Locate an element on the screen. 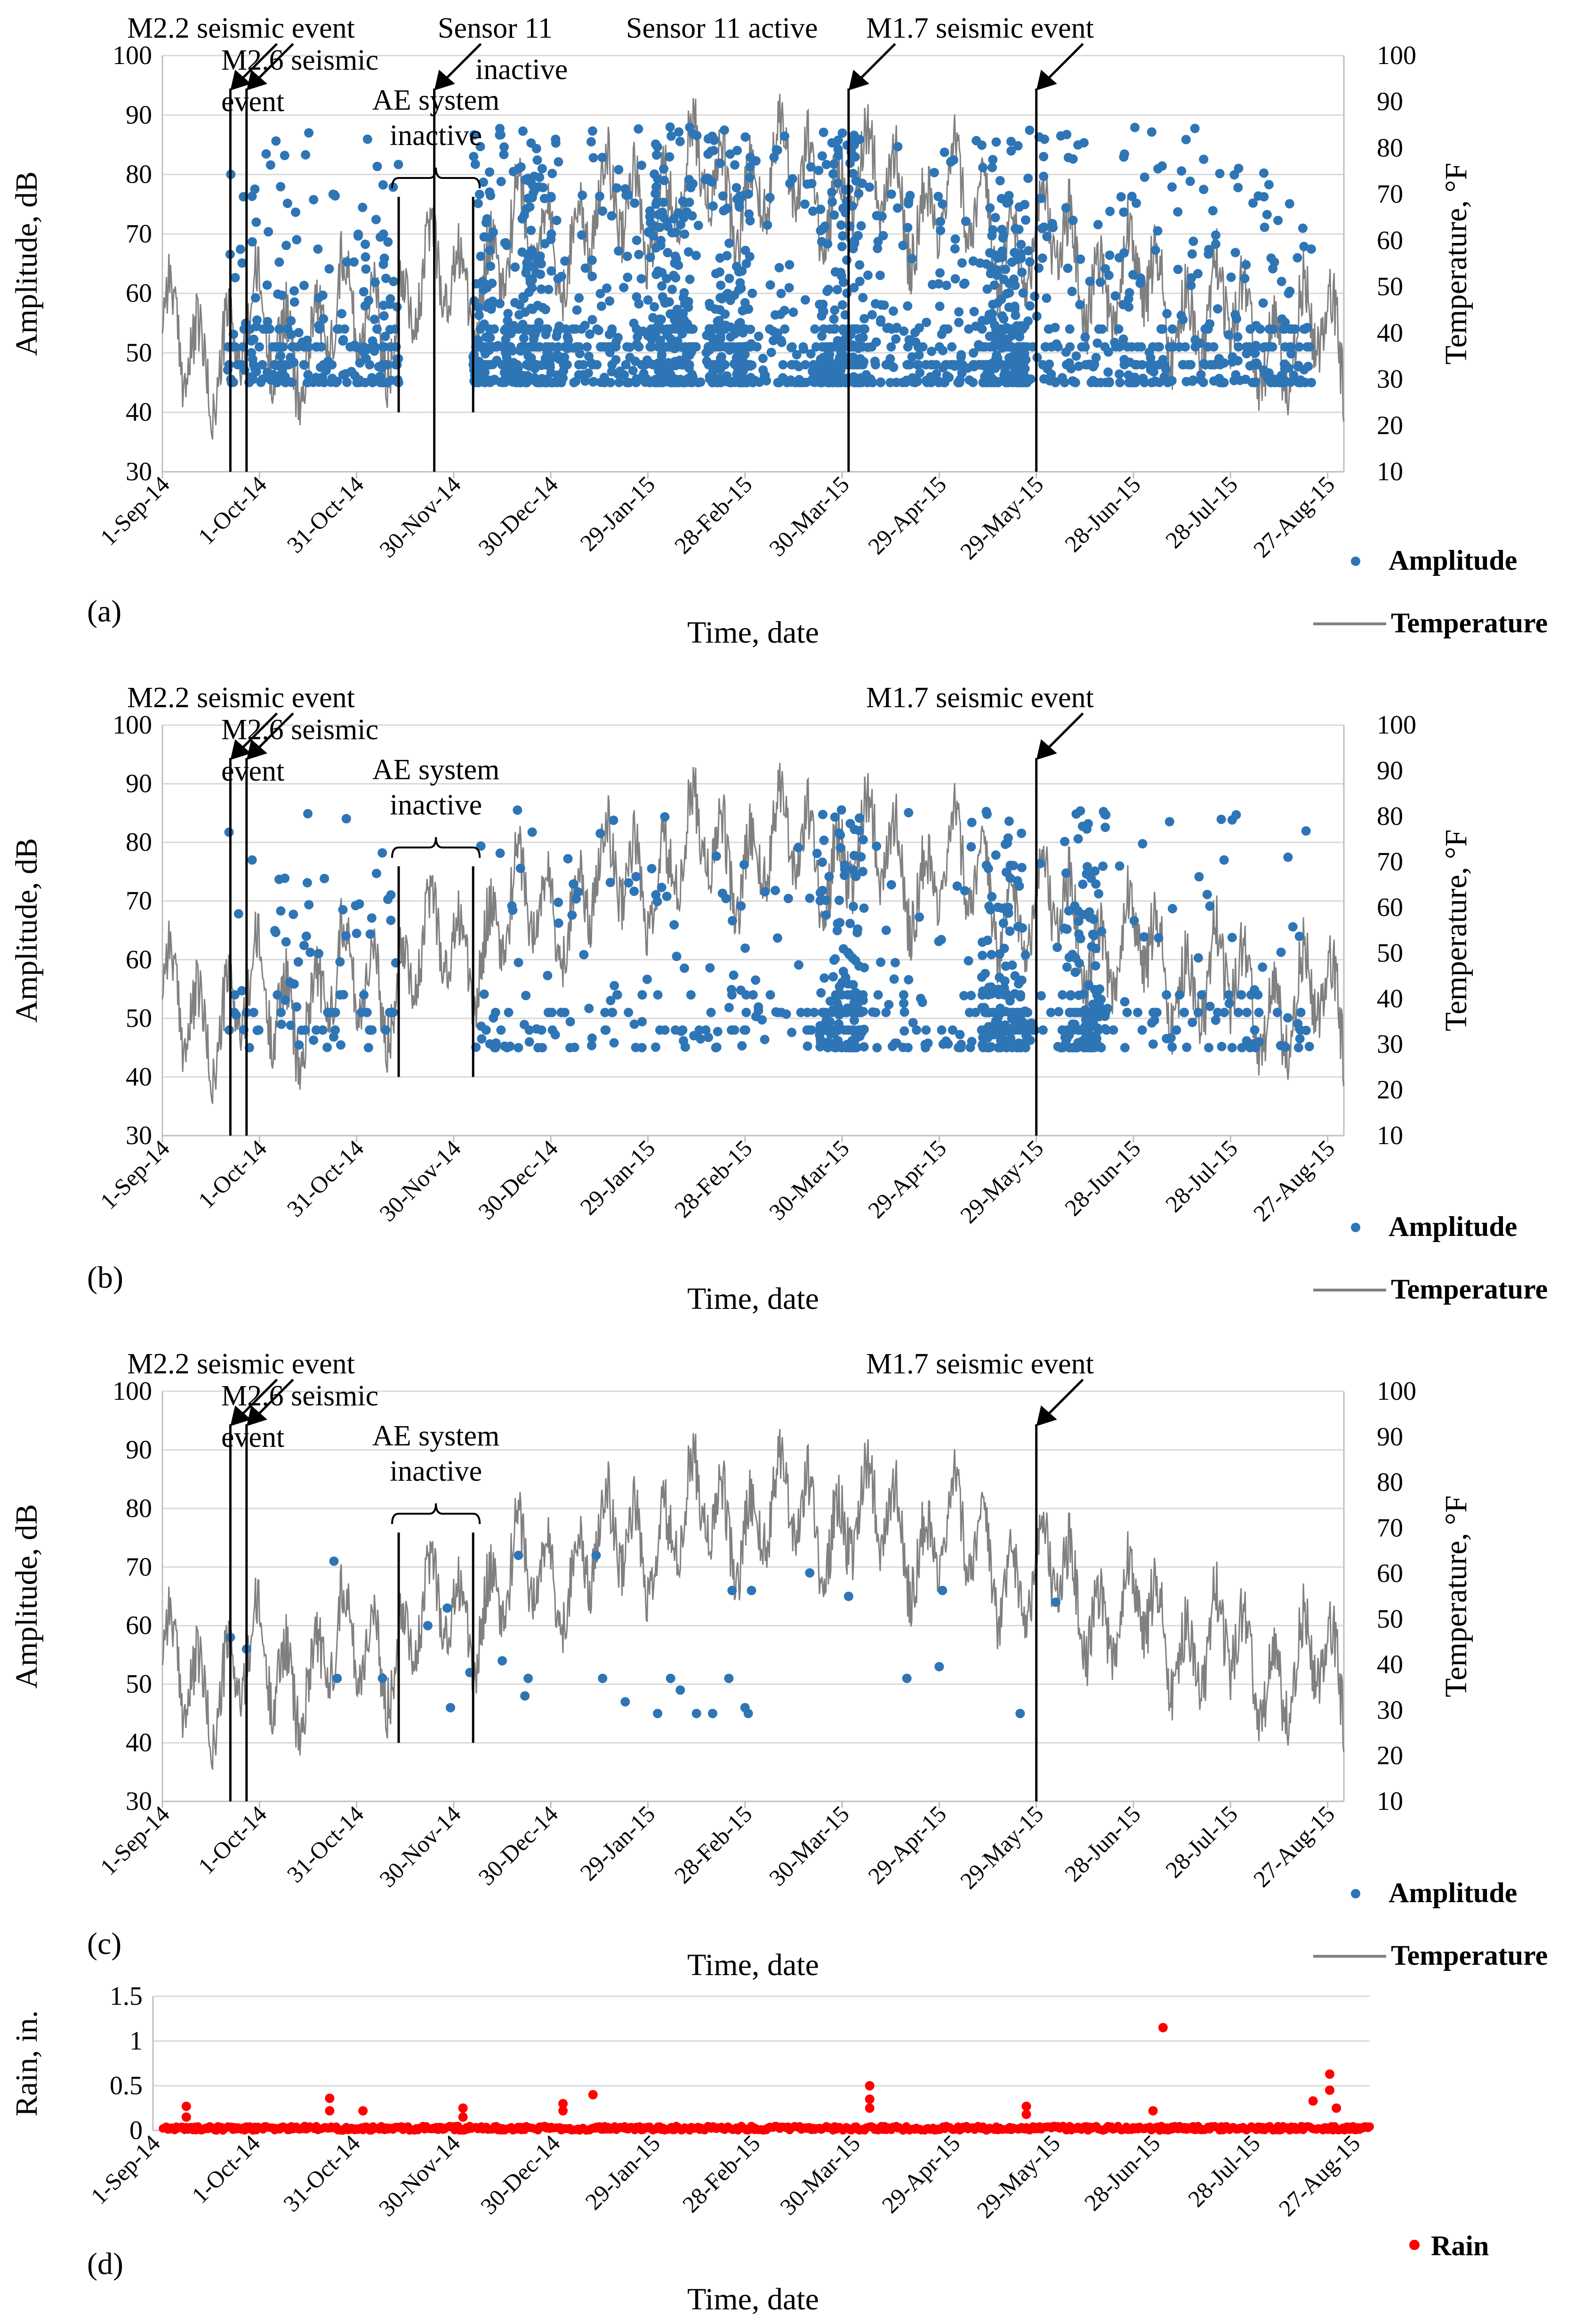 This screenshot has width=1574, height=2324. y-tick-label: 40 is located at coordinates (139, 412).